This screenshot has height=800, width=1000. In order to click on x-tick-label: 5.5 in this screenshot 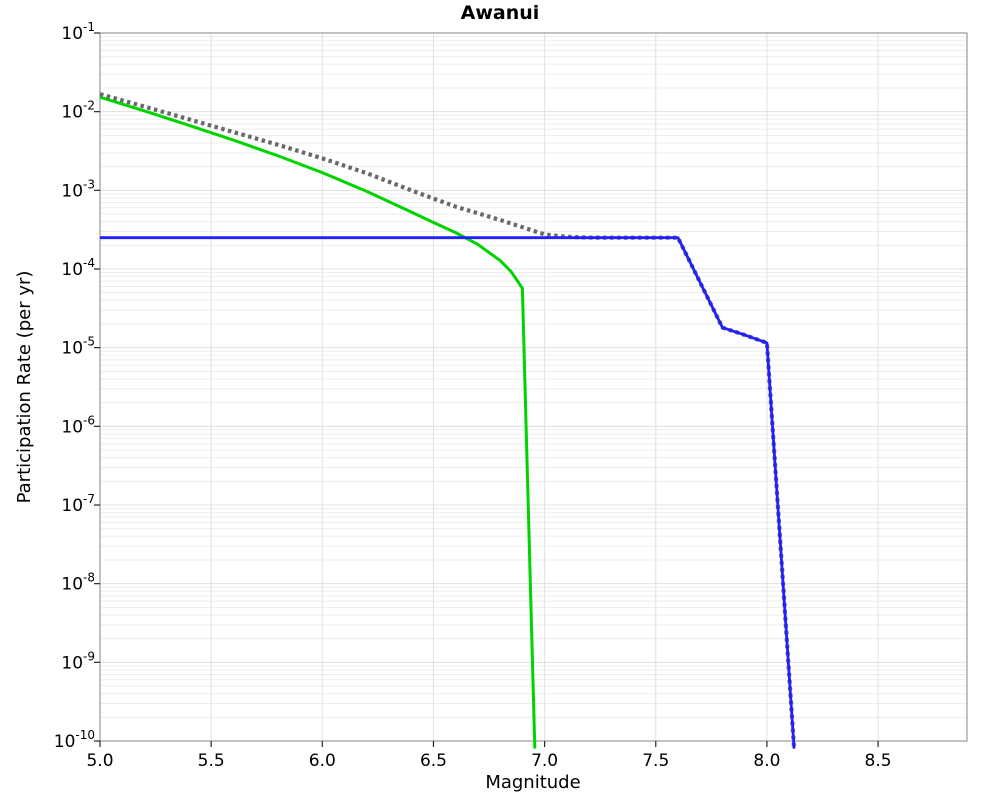, I will do `click(211, 761)`.